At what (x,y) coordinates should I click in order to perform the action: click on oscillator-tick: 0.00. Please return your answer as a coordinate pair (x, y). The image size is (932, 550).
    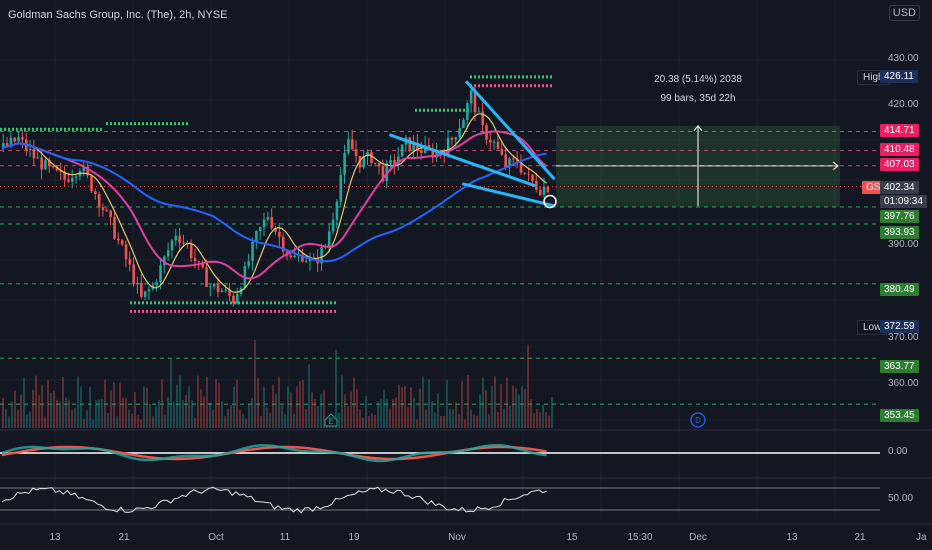
    Looking at the image, I should click on (898, 451).